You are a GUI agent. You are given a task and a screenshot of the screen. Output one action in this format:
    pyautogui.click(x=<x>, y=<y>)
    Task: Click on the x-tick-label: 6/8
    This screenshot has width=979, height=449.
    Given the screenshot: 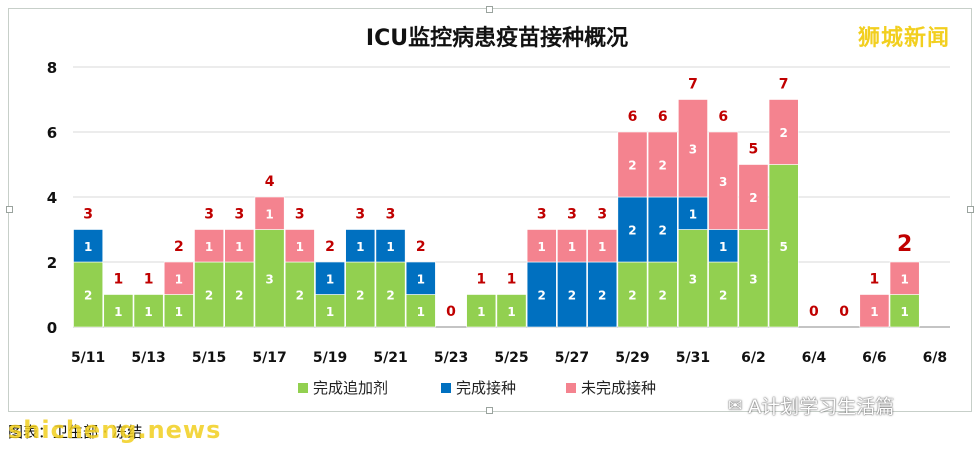 What is the action you would take?
    pyautogui.click(x=935, y=358)
    